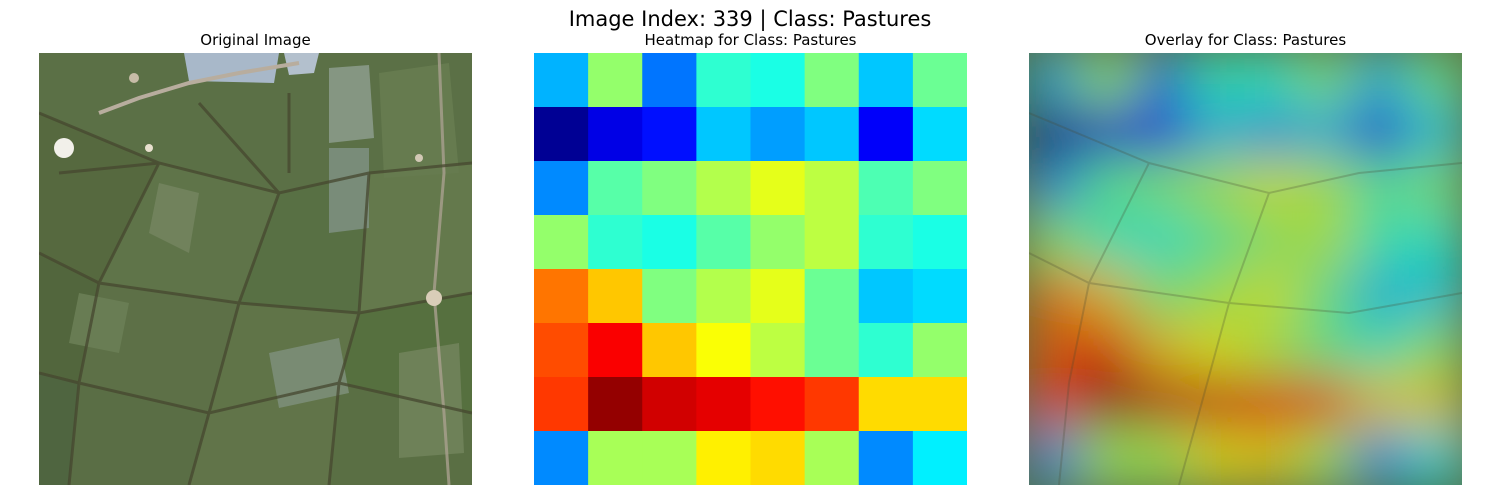  Describe the element at coordinates (615, 404) in the screenshot. I see `heatmap-cell-r6-c1` at that location.